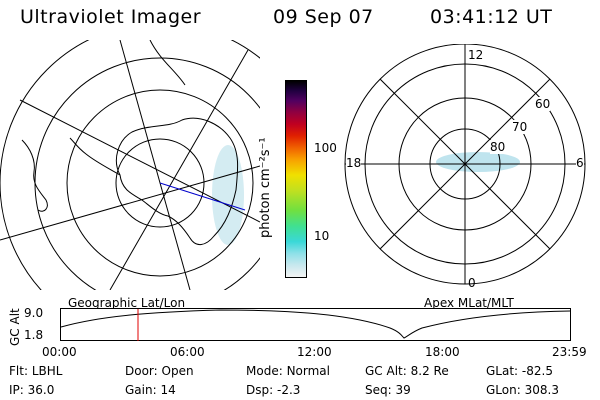  What do you see at coordinates (159, 371) in the screenshot?
I see `info-door: Door: Open` at bounding box center [159, 371].